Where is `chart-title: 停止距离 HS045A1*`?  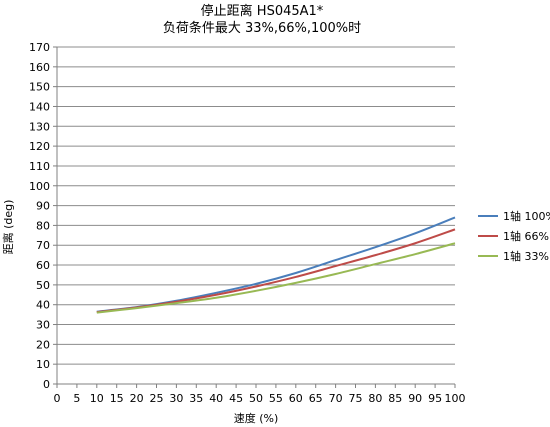
chart-title: 停止距离 HS045A1* is located at coordinates (262, 11).